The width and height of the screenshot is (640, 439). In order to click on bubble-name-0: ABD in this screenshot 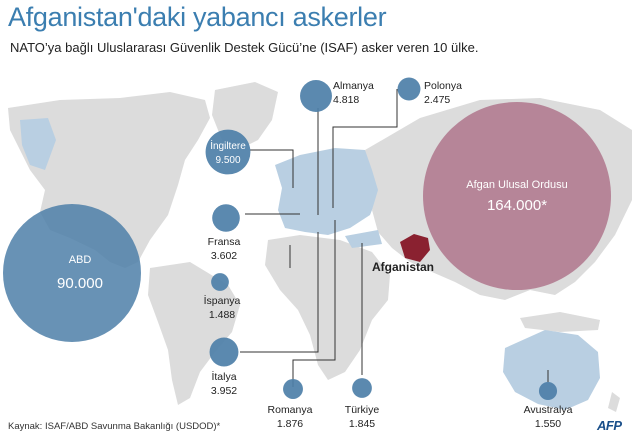, I will do `click(80, 260)`.